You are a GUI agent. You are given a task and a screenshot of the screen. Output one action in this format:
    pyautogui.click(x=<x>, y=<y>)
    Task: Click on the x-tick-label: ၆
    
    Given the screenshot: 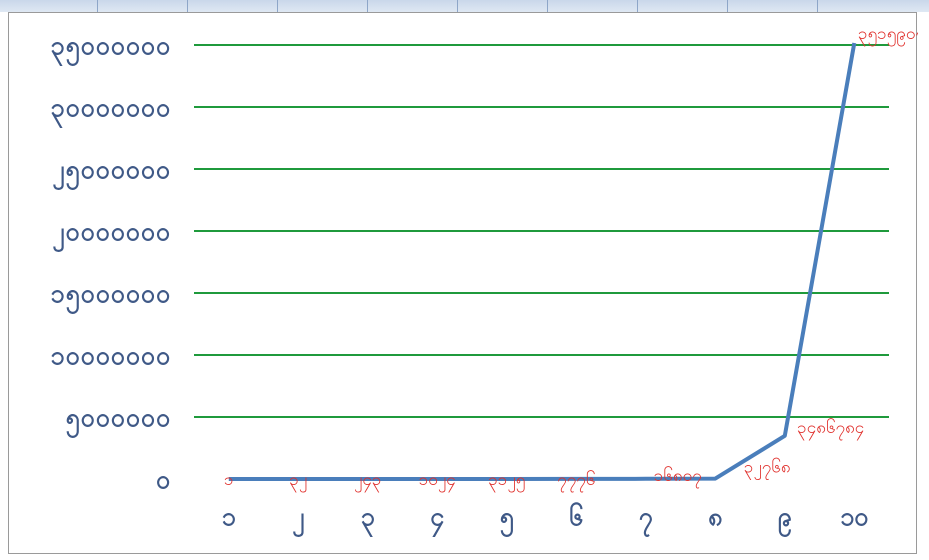 What is the action you would take?
    pyautogui.click(x=576, y=516)
    